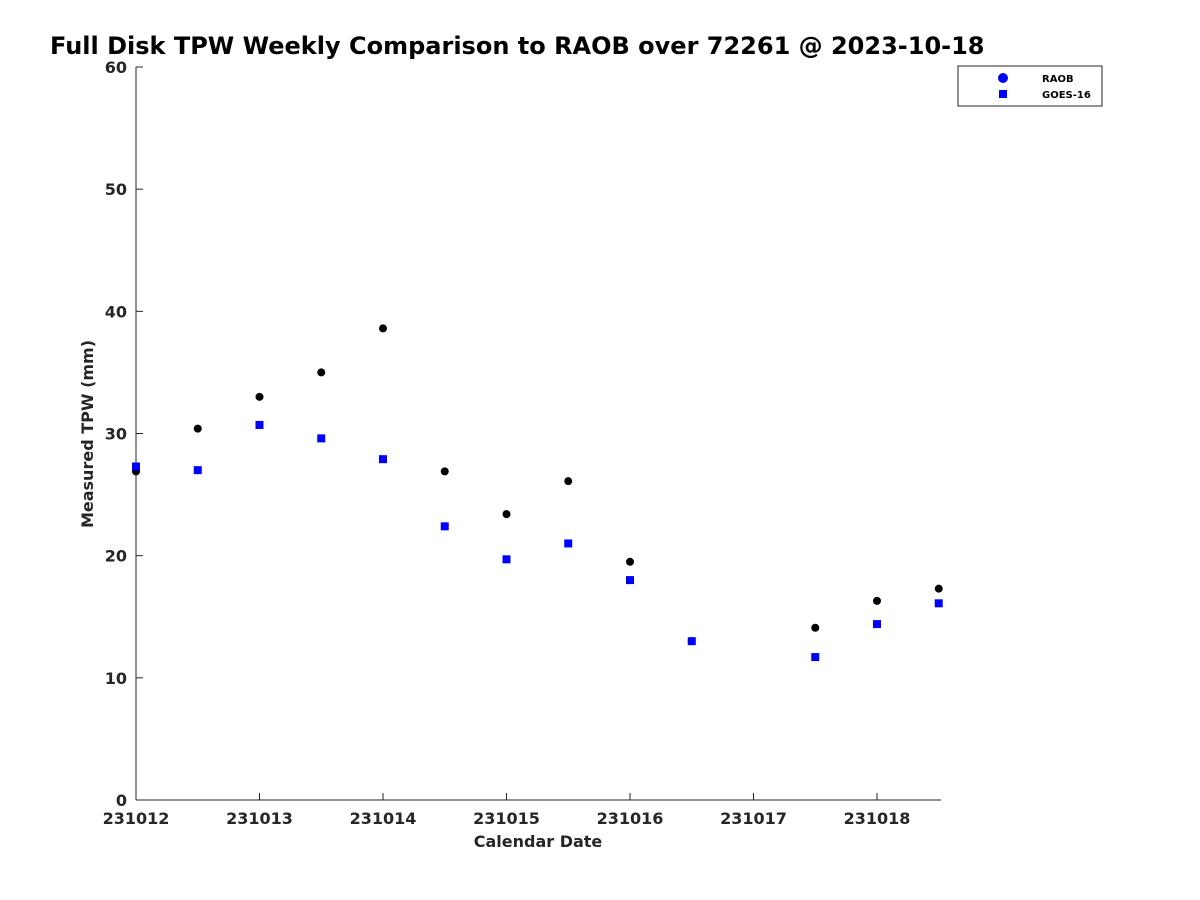  I want to click on legend-goes-16-marker, so click(1003, 94).